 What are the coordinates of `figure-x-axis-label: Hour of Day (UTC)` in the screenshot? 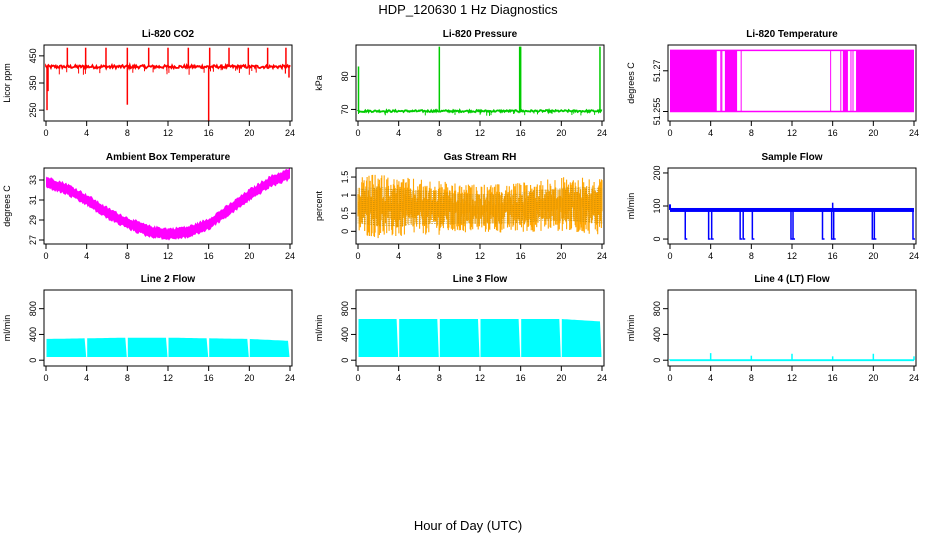 It's located at (468, 525).